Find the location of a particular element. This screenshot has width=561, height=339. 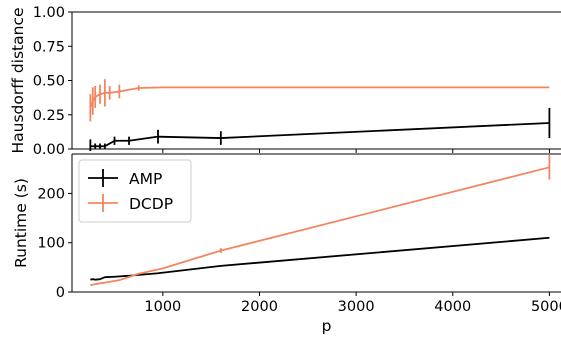

hausdorff-ytick-label: 0.75 is located at coordinates (49, 47).